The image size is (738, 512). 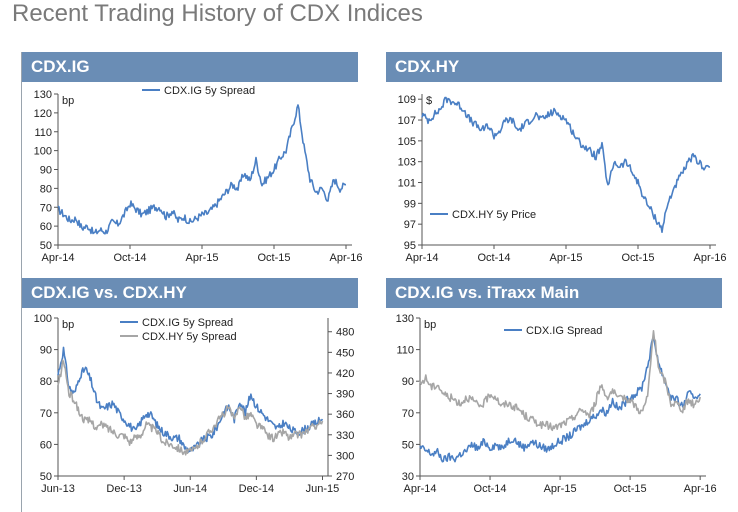 What do you see at coordinates (256, 489) in the screenshot?
I see `x-tick-label: Dec-14` at bounding box center [256, 489].